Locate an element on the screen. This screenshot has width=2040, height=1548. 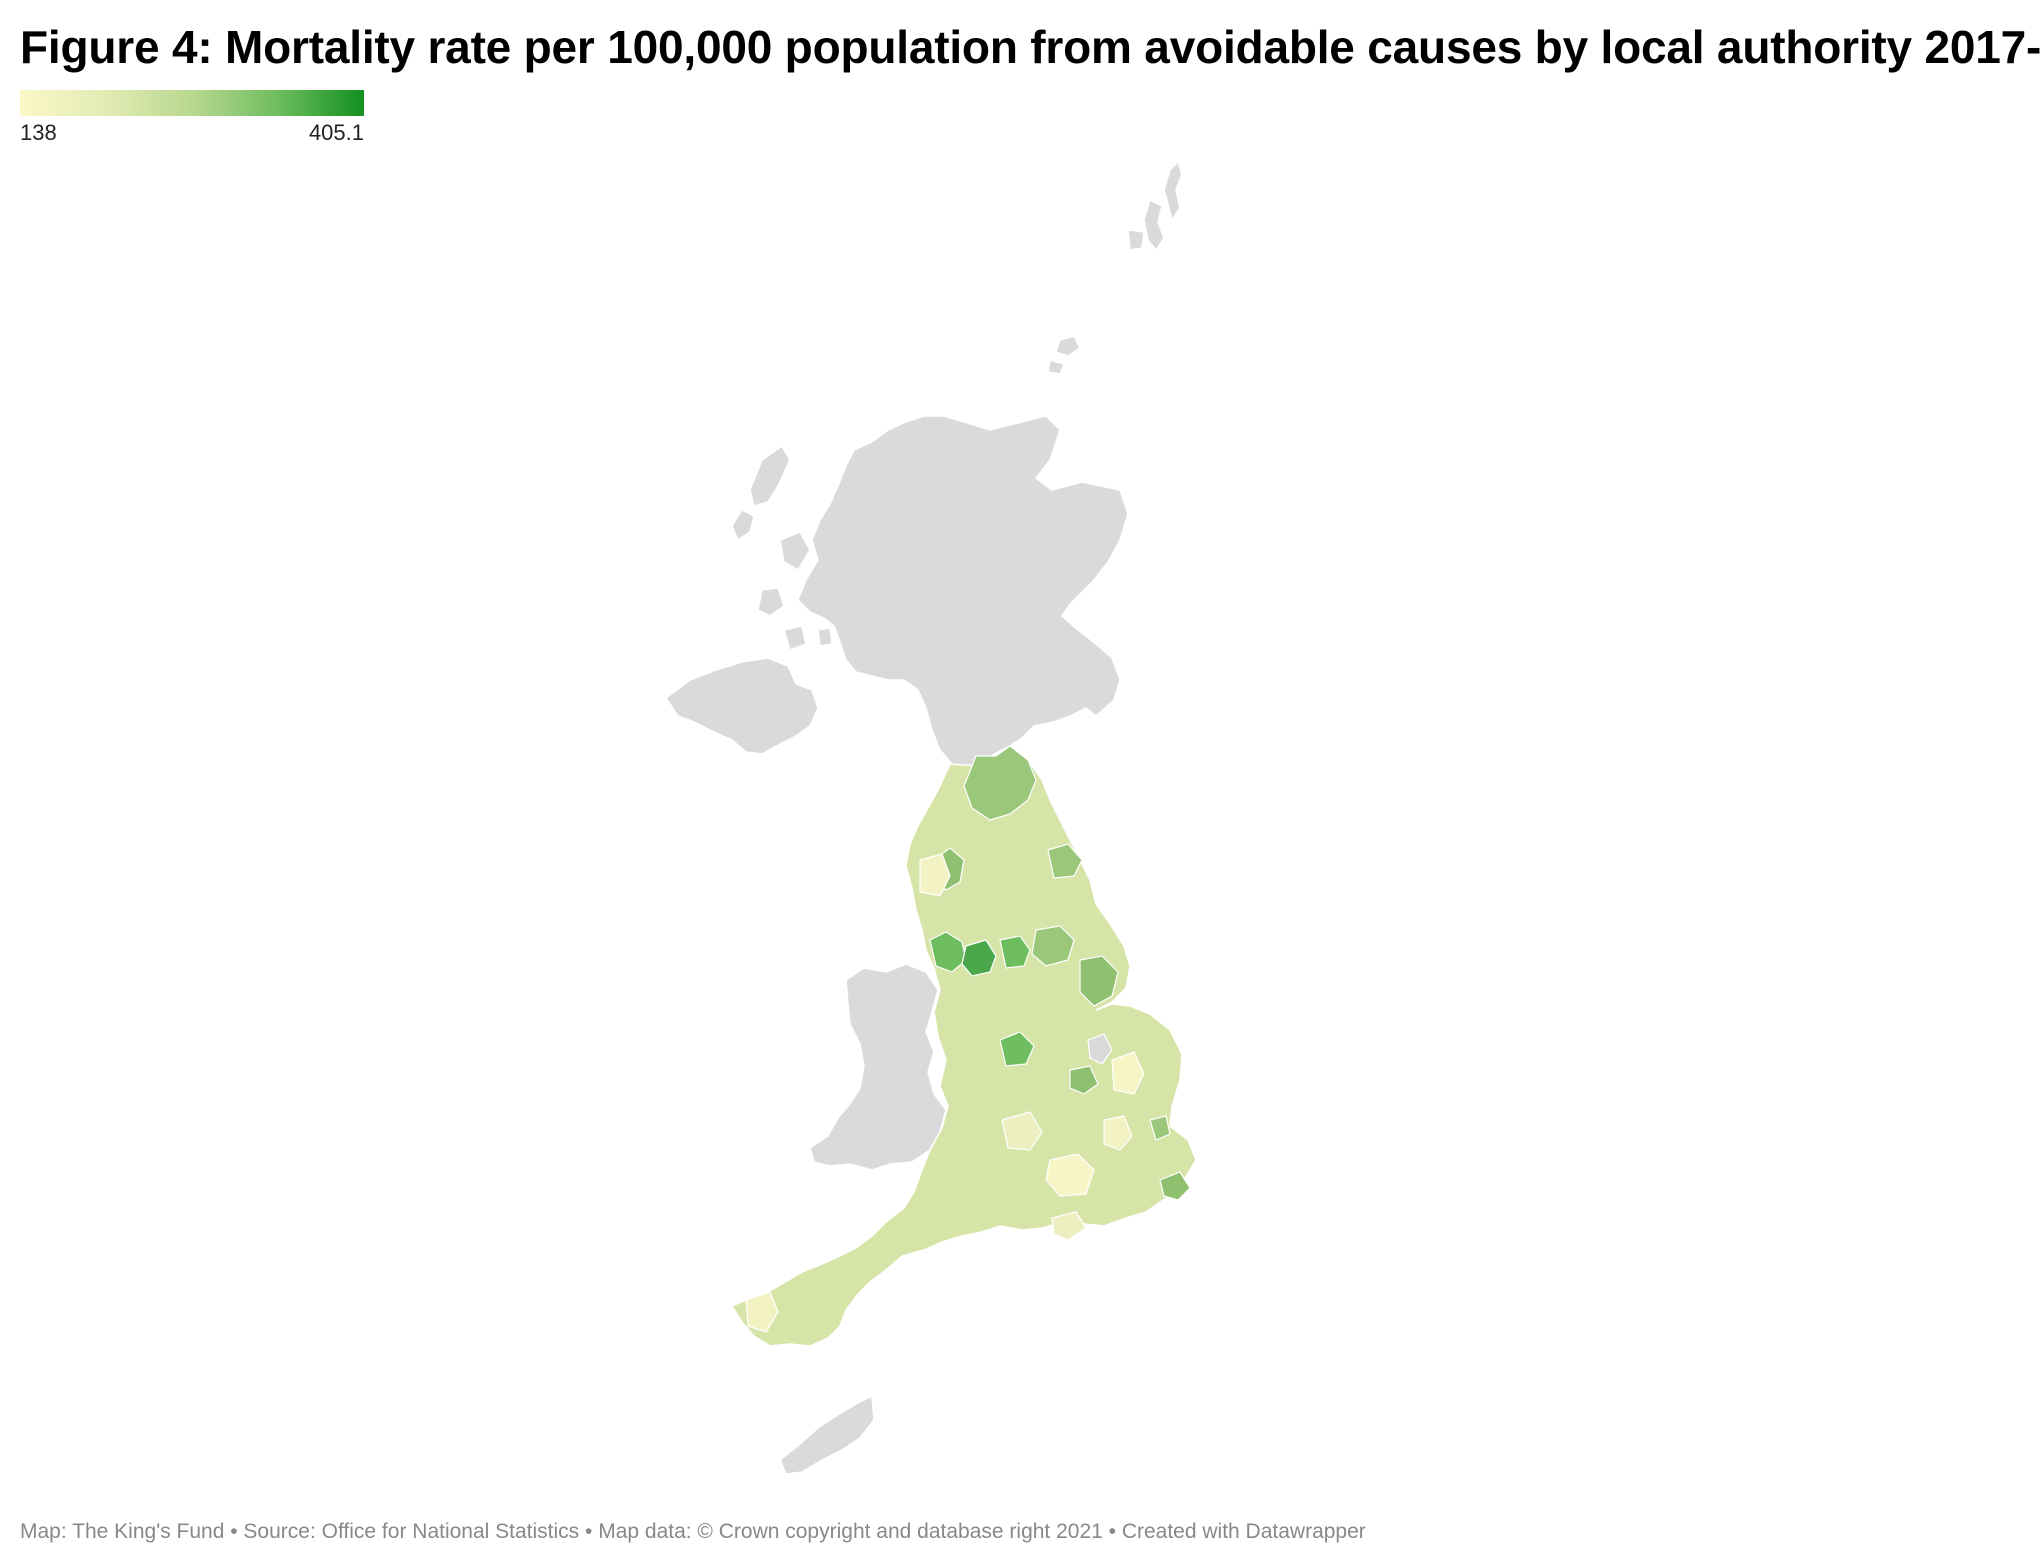
cornwall-tip is located at coordinates (827, 1434).